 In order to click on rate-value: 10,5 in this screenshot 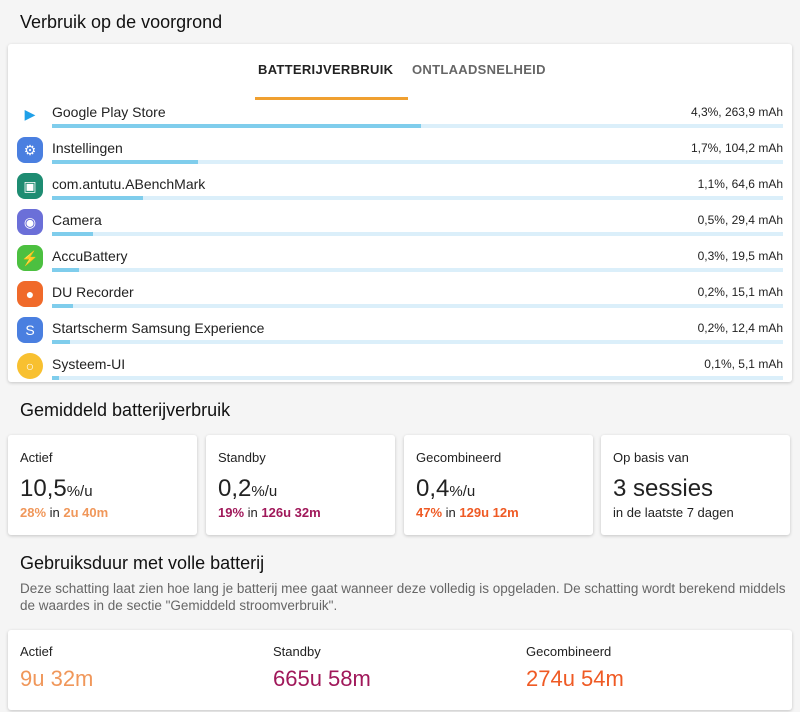, I will do `click(43, 488)`.